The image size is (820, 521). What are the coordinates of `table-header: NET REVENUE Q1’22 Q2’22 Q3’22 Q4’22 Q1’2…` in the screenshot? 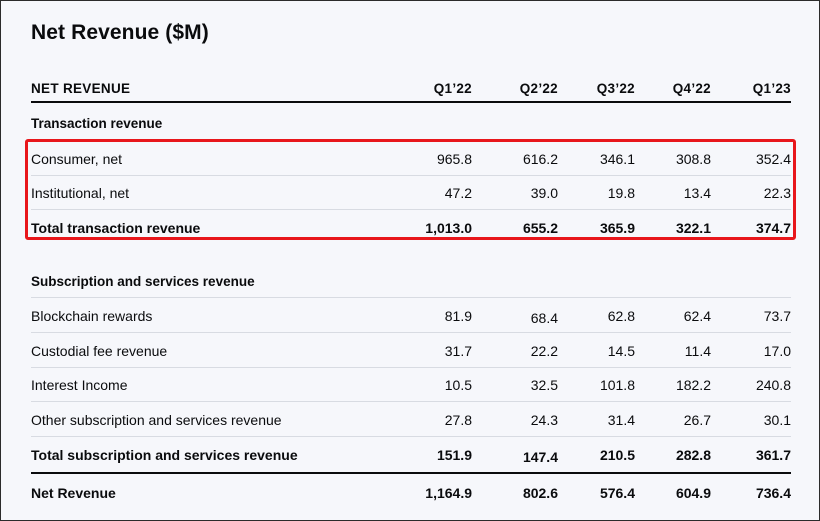 It's located at (411, 91).